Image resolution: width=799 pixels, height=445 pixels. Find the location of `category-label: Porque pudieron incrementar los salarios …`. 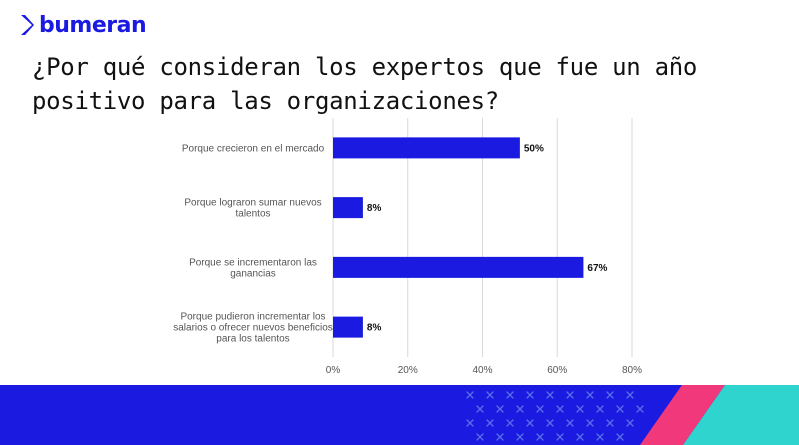

category-label: Porque pudieron incrementar los salarios … is located at coordinates (253, 328).